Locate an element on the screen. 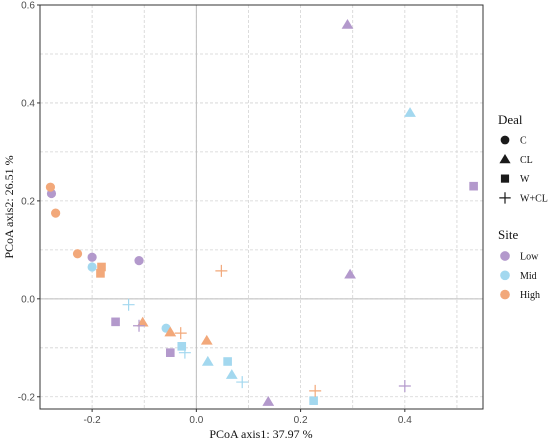 Image resolution: width=550 pixels, height=441 pixels. x-axis-ticks: -0.2 0.0 0.2 0.4 is located at coordinates (248, 417).